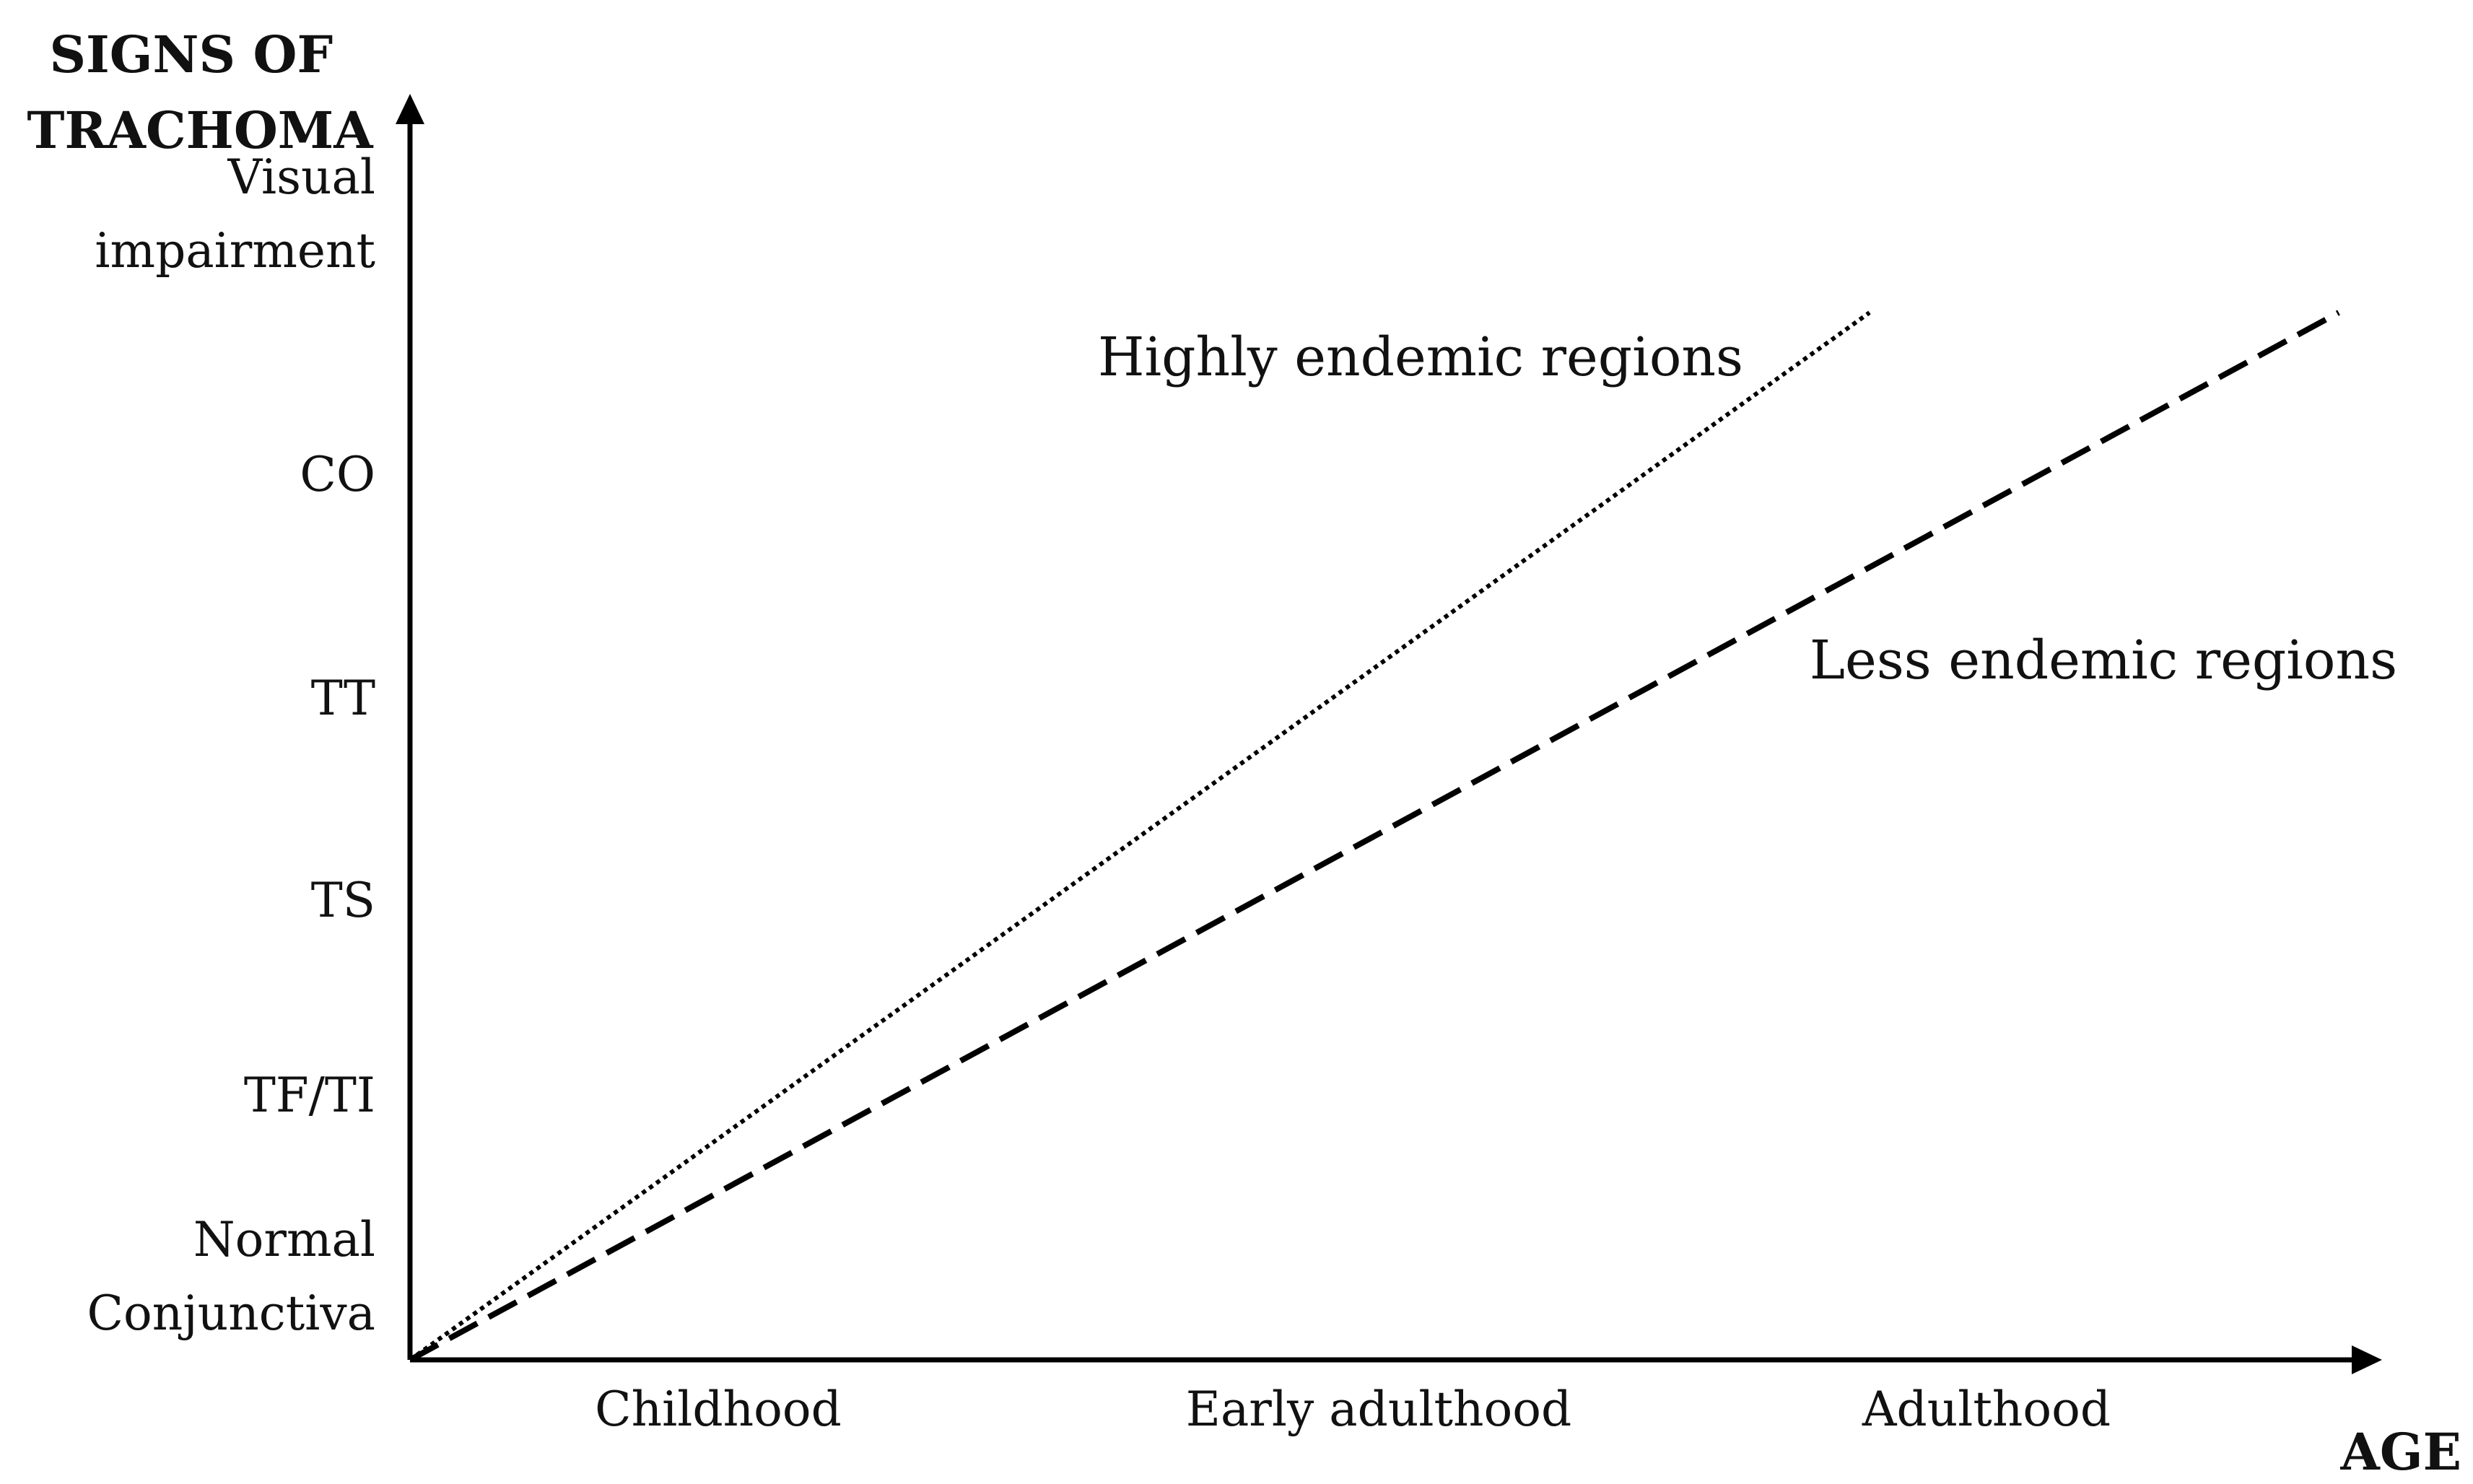  Describe the element at coordinates (191, 54) in the screenshot. I see `y-axis-title-line: SIGNS OF` at that location.